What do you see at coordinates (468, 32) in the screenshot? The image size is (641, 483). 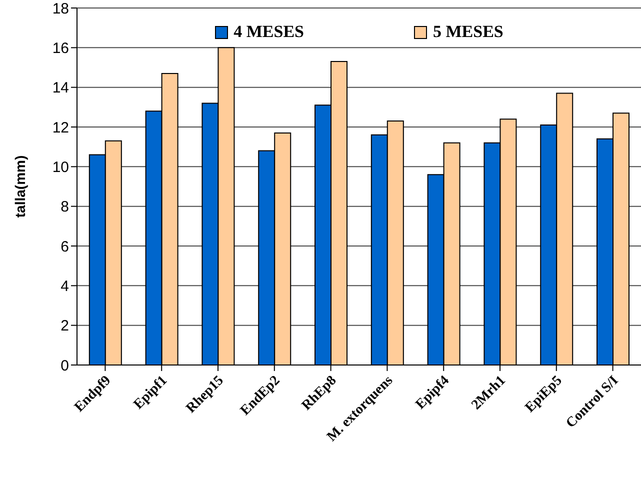 I see `legend-label: 5 MESES` at bounding box center [468, 32].